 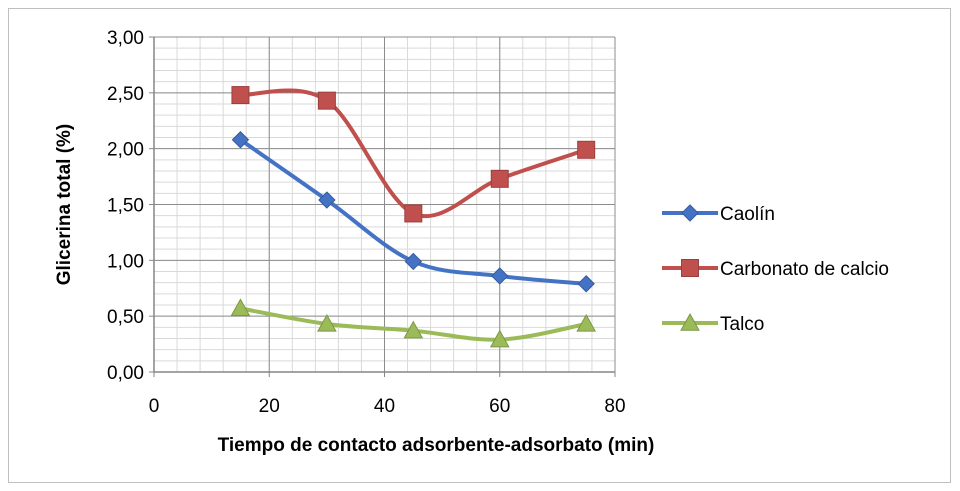 I want to click on x-tick-label: 0, so click(x=154, y=406).